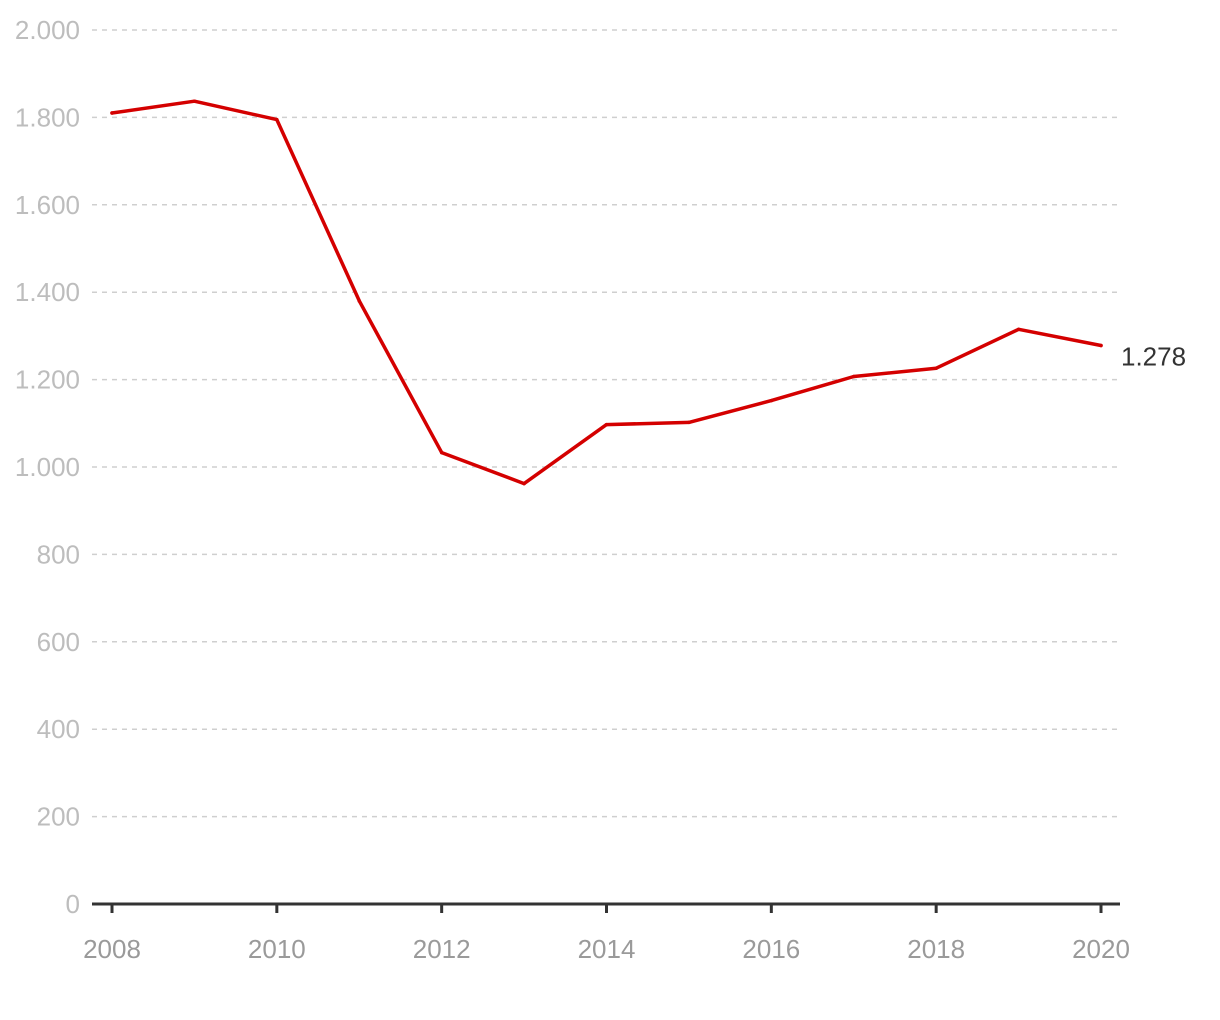 The width and height of the screenshot is (1220, 1020). Describe the element at coordinates (936, 949) in the screenshot. I see `x-tick-label: 2018` at that location.